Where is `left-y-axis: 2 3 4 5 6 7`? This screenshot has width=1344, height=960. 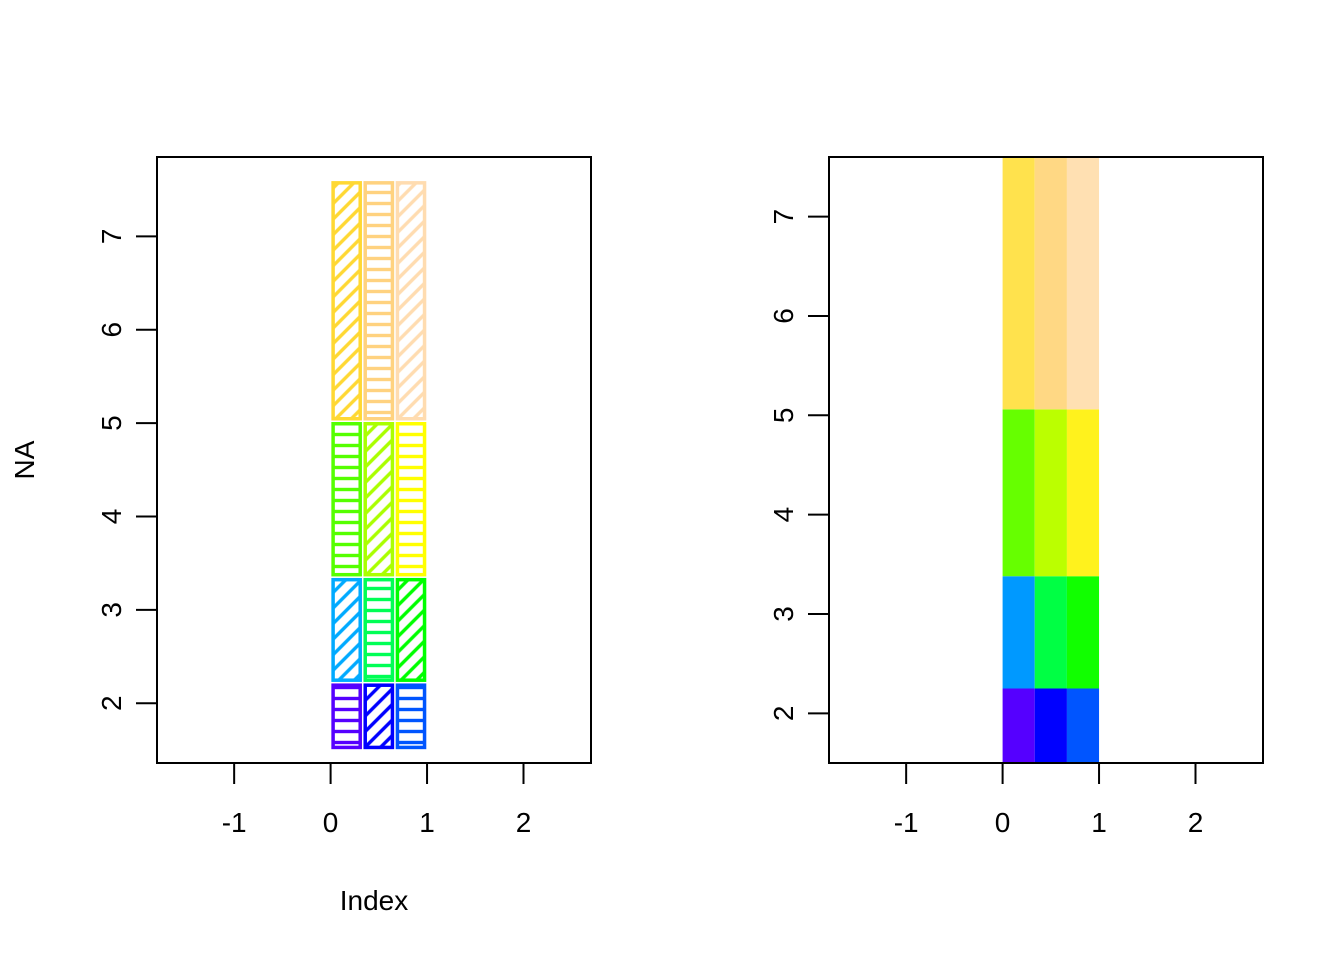 left-y-axis: 2 3 4 5 6 7 is located at coordinates (127, 470).